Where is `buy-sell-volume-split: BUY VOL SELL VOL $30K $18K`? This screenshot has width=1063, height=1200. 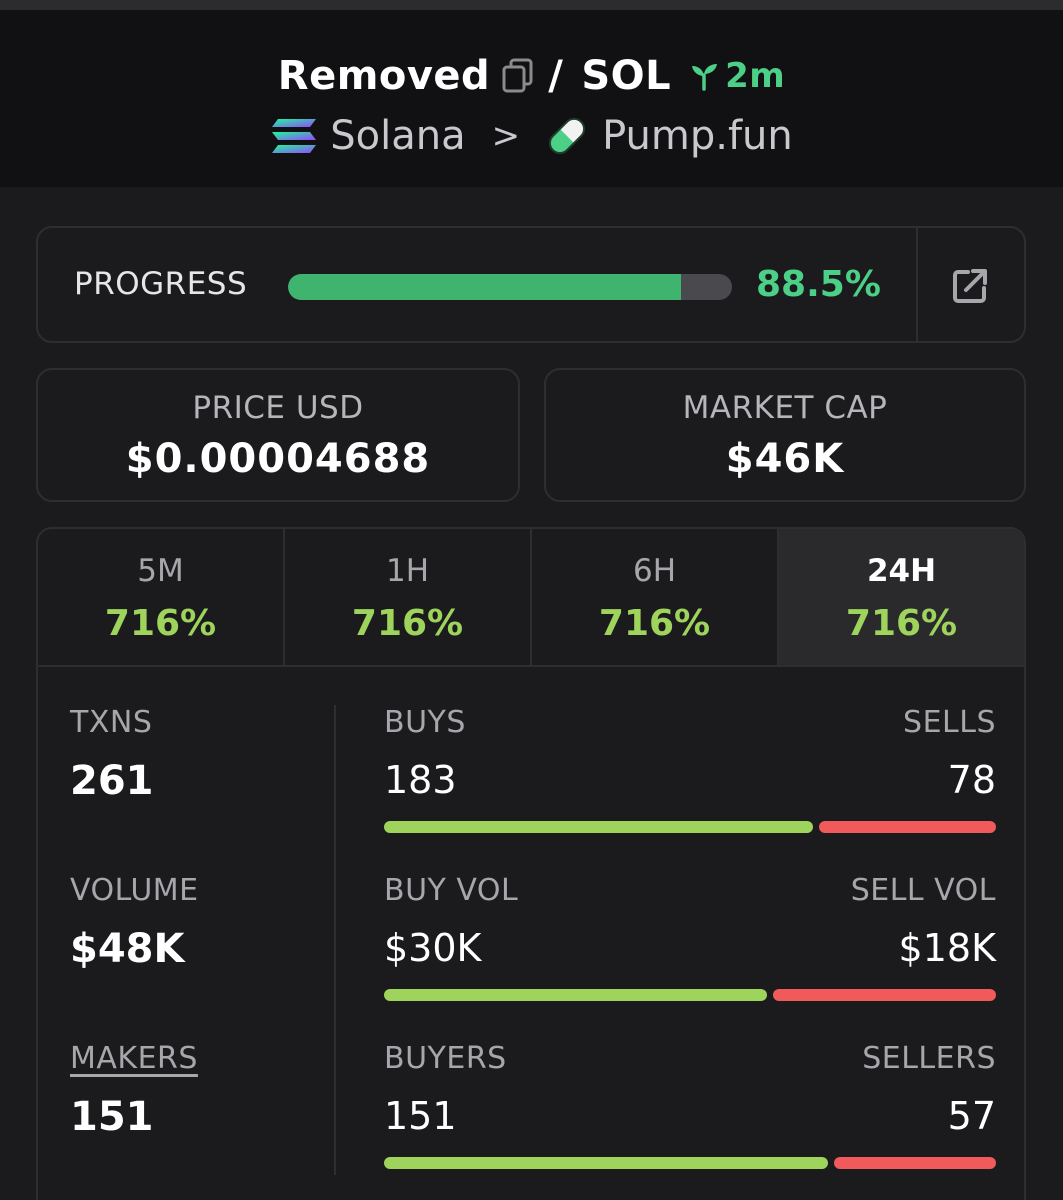 buy-sell-volume-split: BUY VOL SELL VOL $30K $18K is located at coordinates (690, 938).